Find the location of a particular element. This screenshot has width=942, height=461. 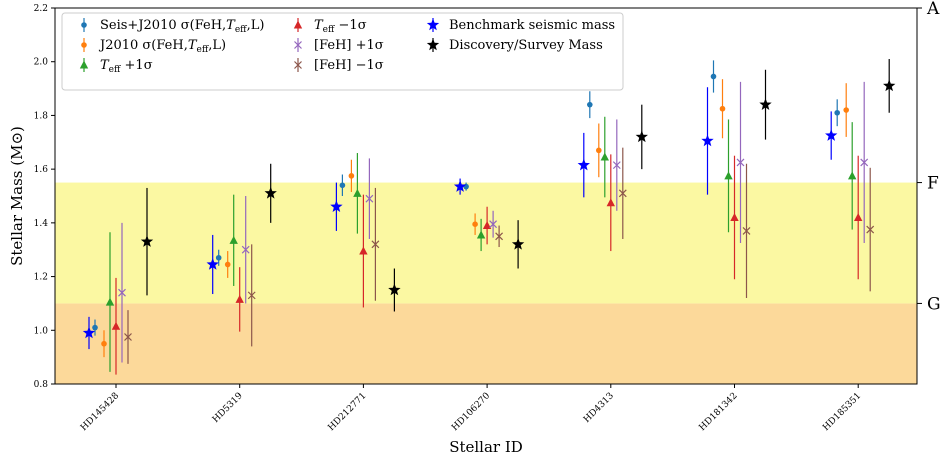

x-axis-label: Stellar ID is located at coordinates (486, 447).